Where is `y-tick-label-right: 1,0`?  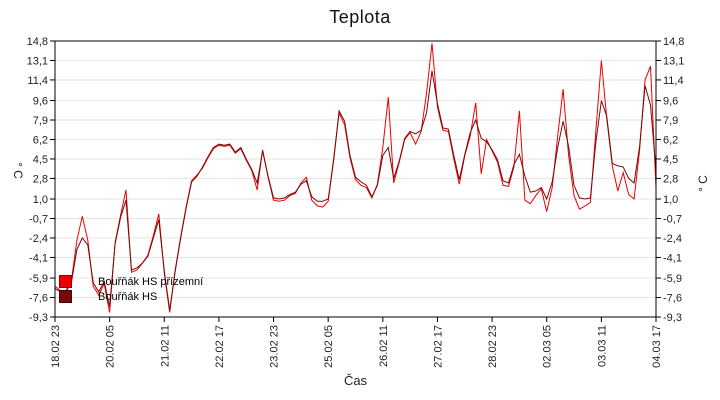 y-tick-label-right: 1,0 is located at coordinates (670, 200).